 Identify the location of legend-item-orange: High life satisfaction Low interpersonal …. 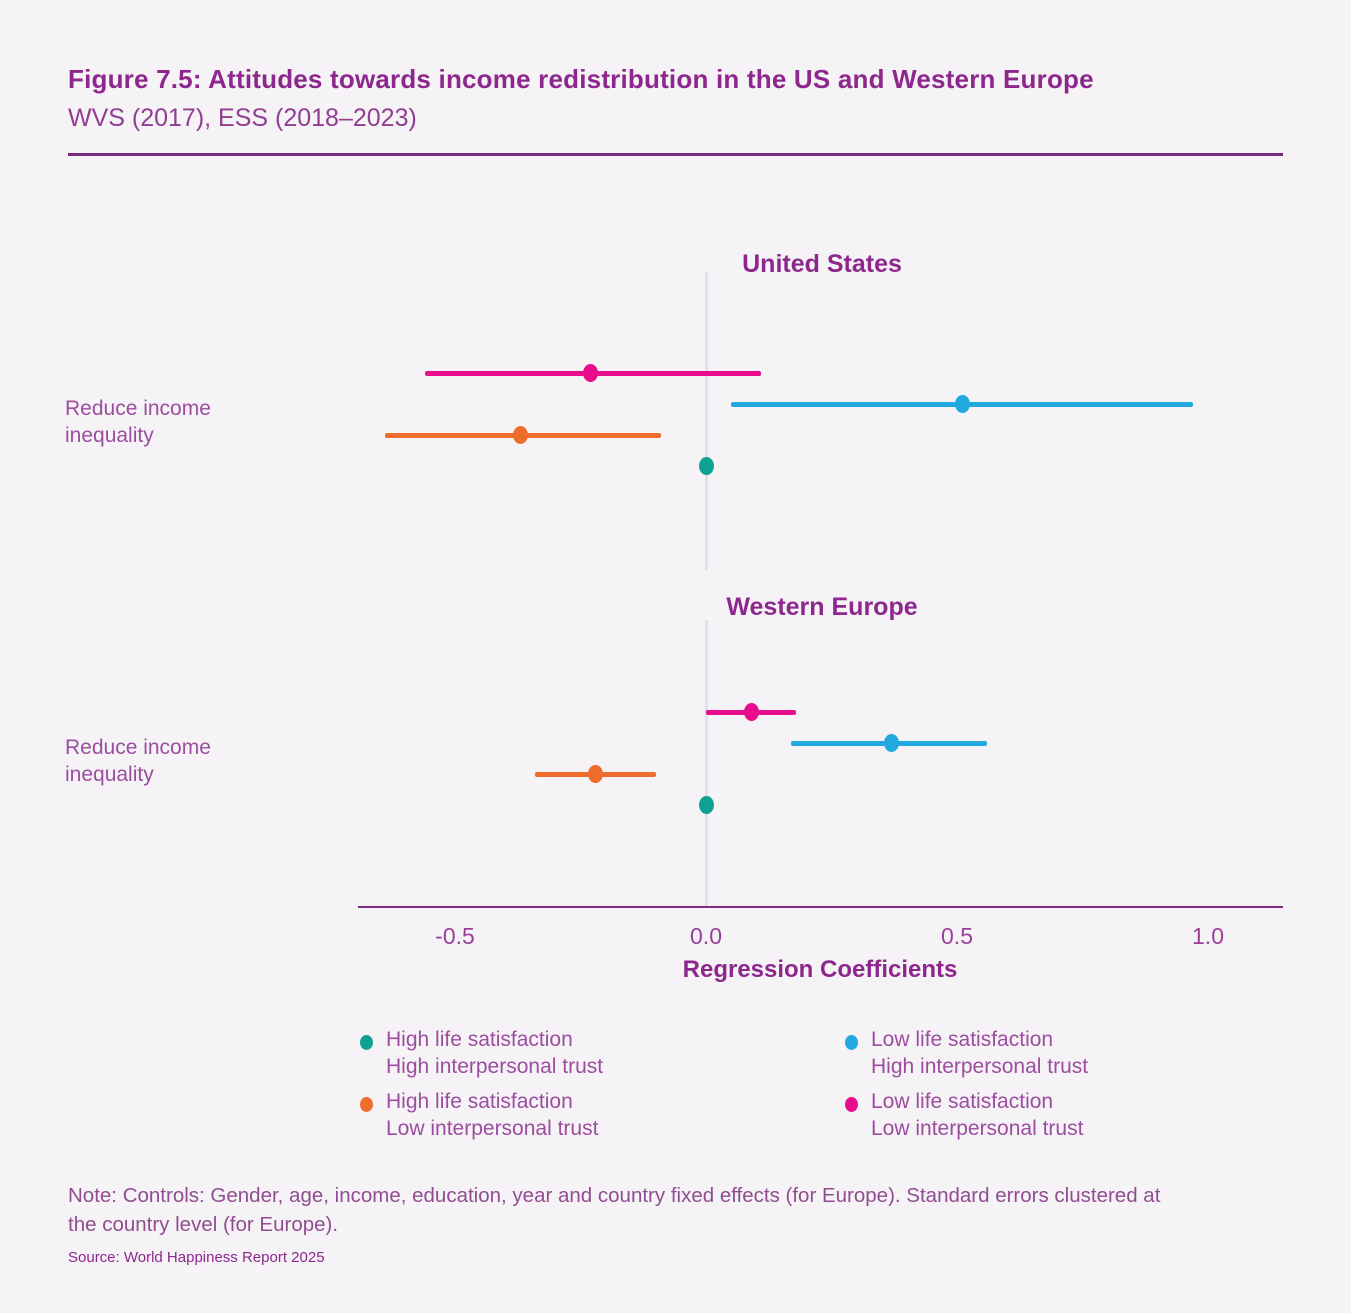
(570, 1115).